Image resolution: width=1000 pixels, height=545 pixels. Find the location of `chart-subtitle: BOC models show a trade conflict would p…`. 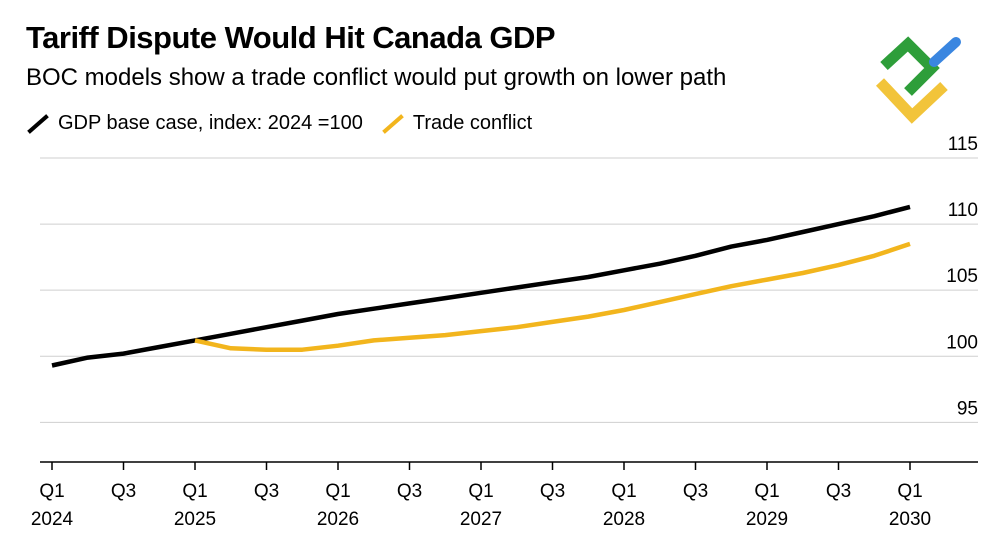

chart-subtitle: BOC models show a trade conflict would p… is located at coordinates (376, 77).